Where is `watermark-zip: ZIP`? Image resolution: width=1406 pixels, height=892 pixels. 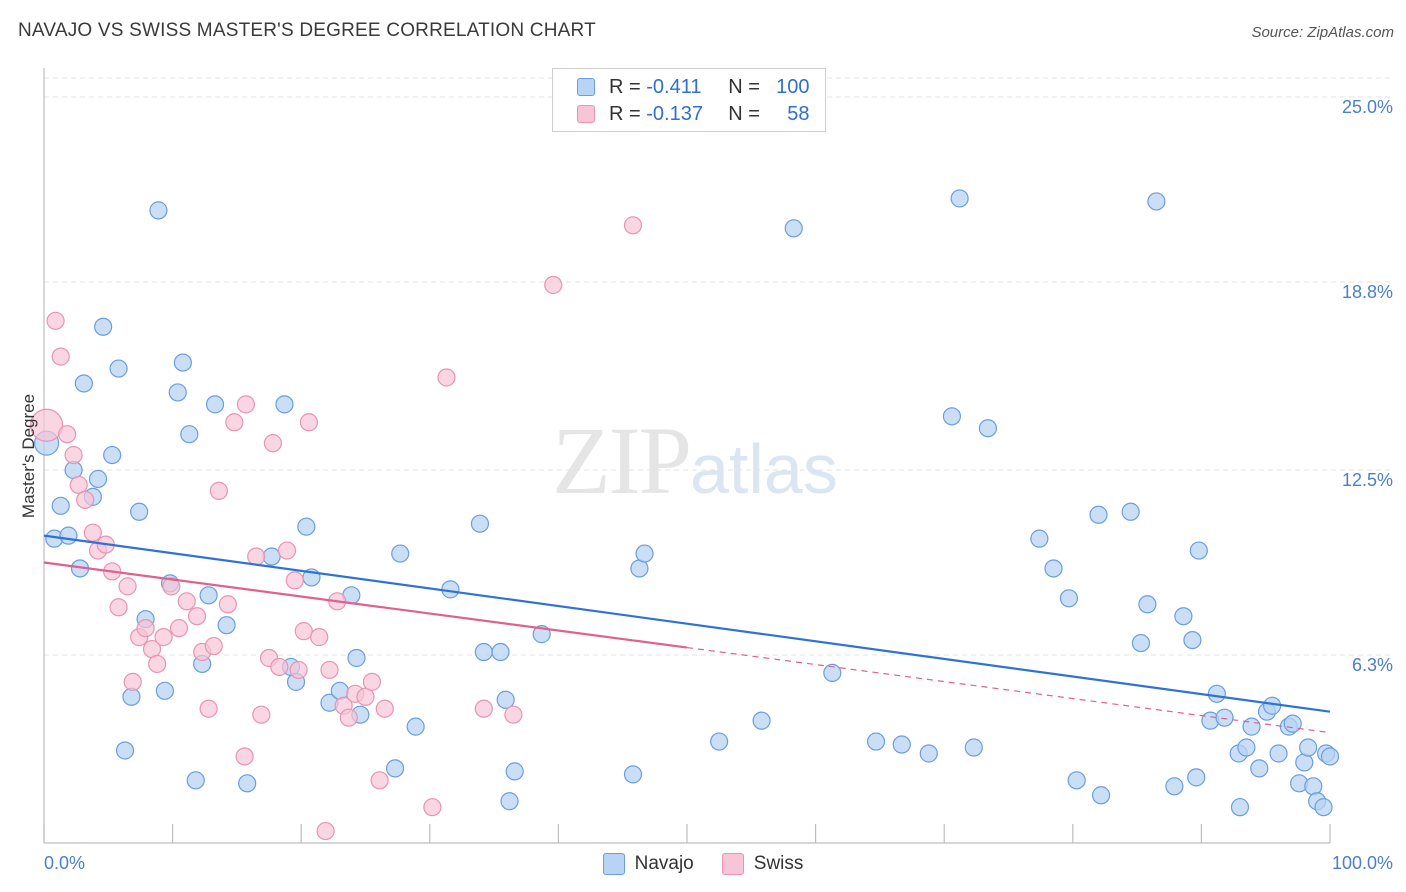
watermark-zip: ZIP is located at coordinates (622, 460).